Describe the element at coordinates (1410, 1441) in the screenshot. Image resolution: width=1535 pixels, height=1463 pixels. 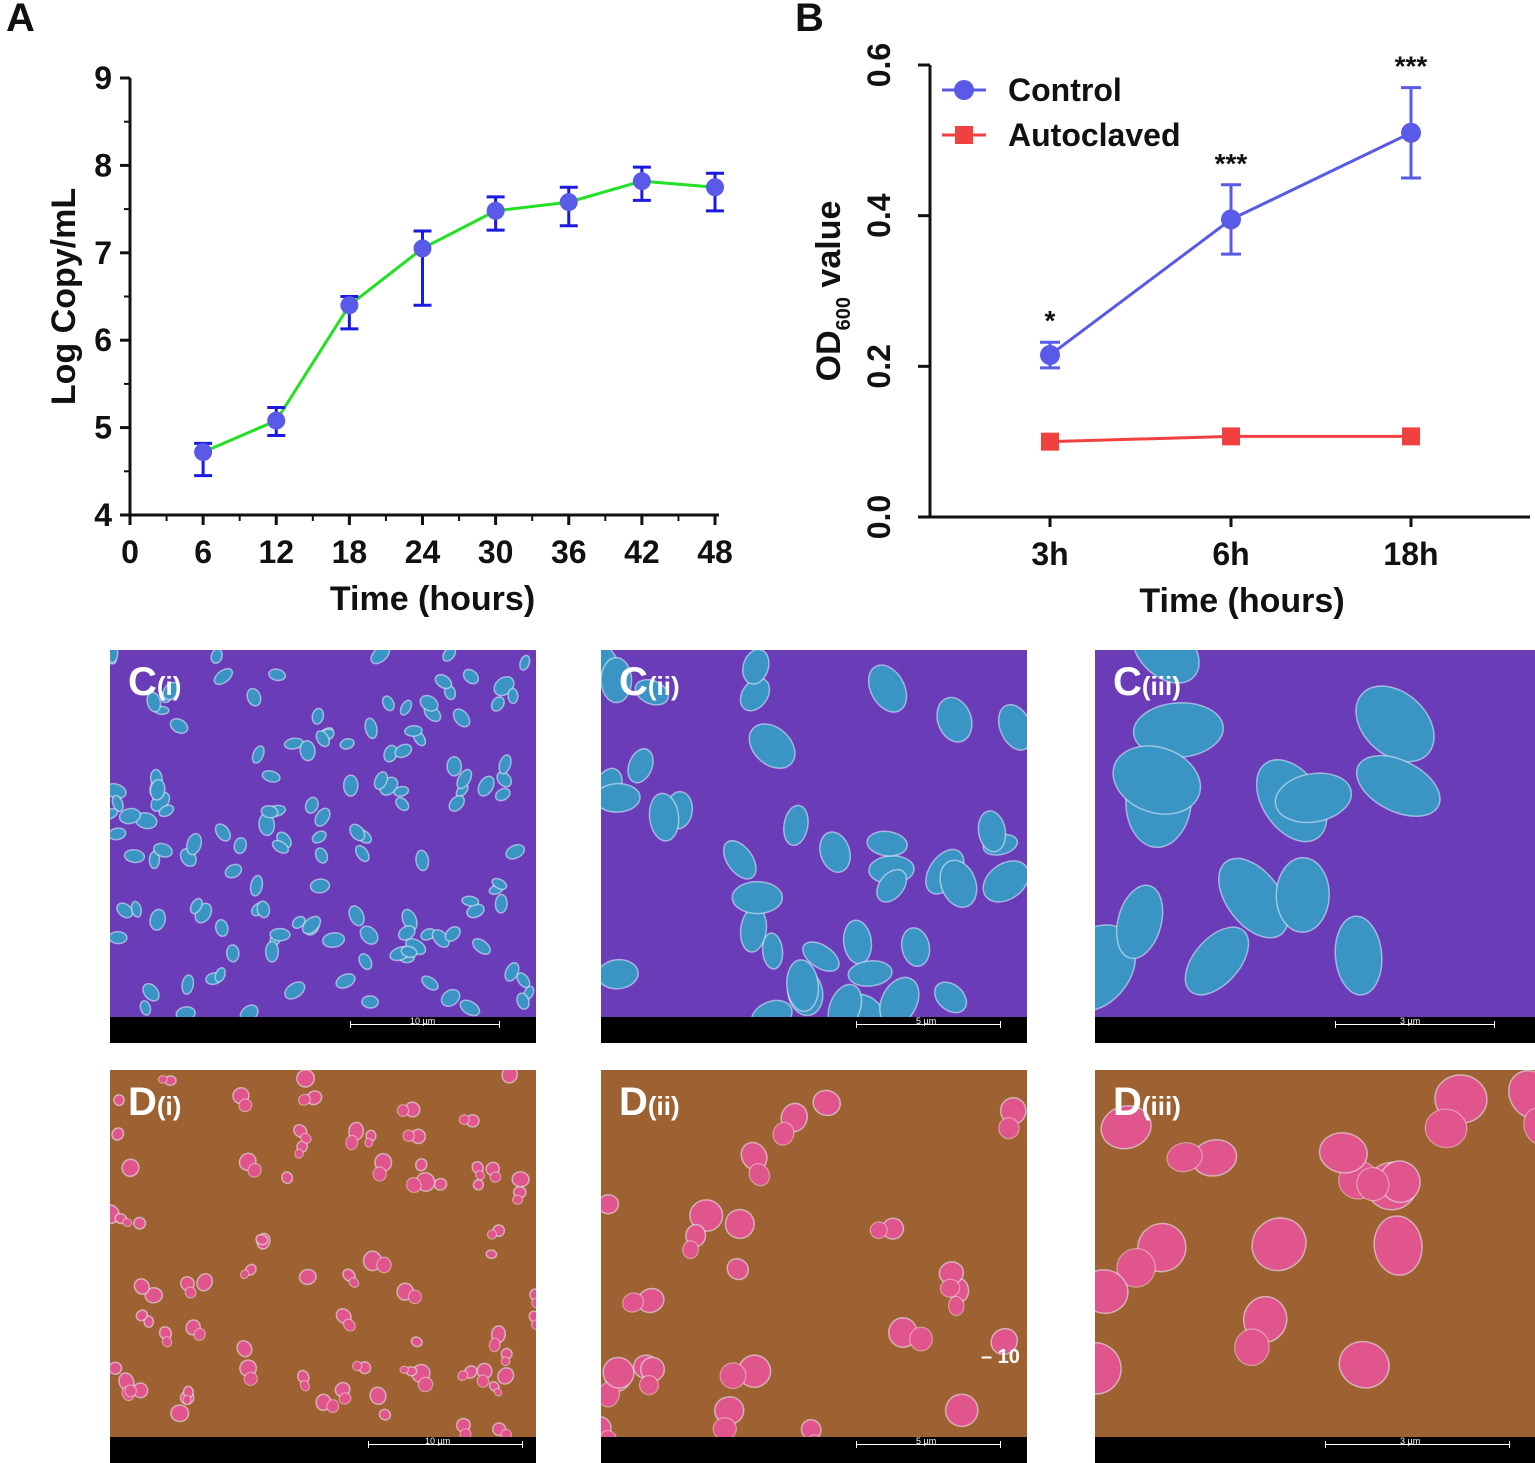
I see `scale-label: 3 µm` at that location.